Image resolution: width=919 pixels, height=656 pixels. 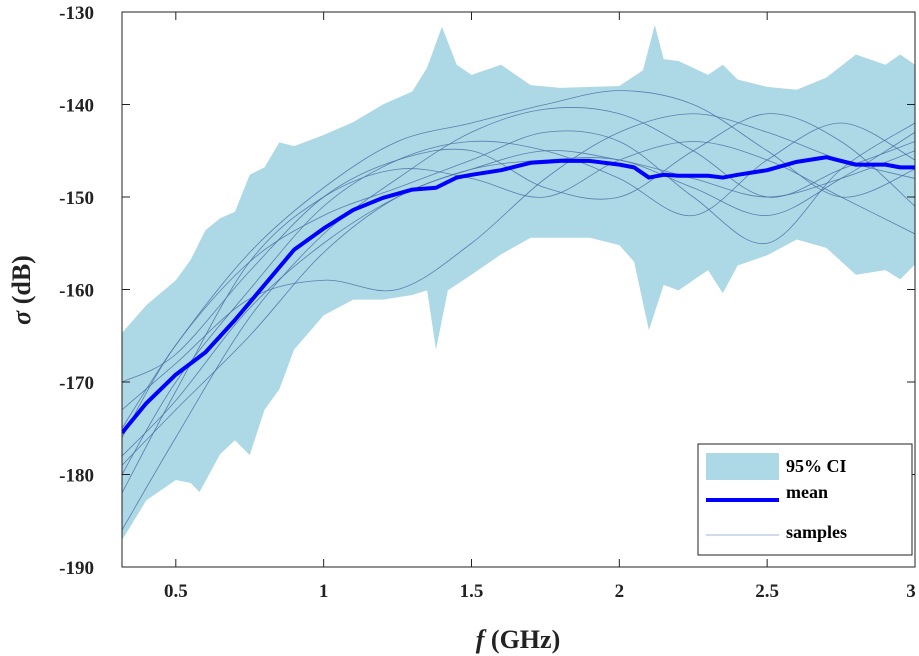 What do you see at coordinates (21, 283) in the screenshot?
I see `y-axis-unit: (dB)` at bounding box center [21, 283].